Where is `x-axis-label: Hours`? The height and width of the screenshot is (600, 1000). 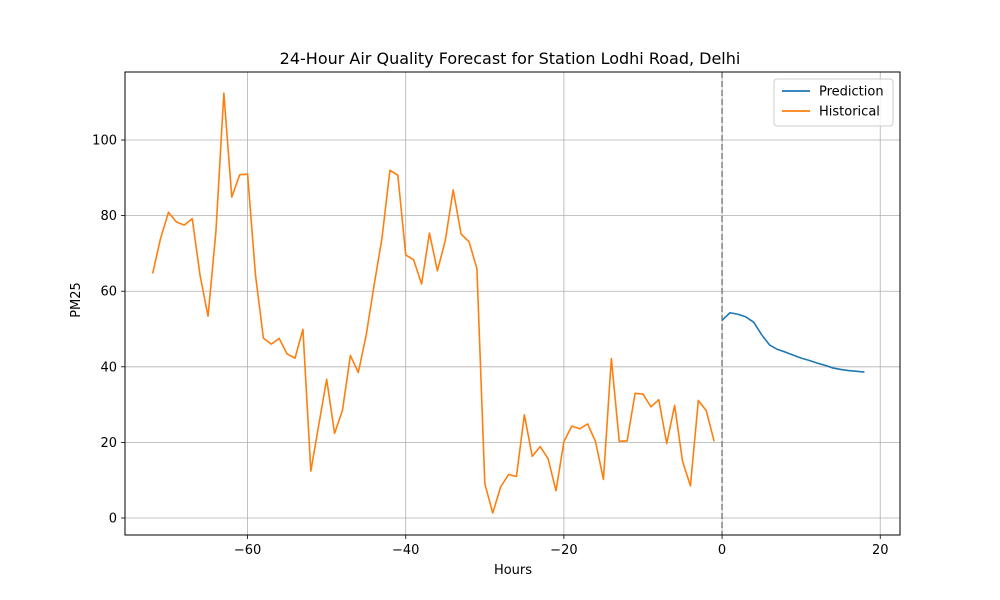
x-axis-label: Hours is located at coordinates (513, 570).